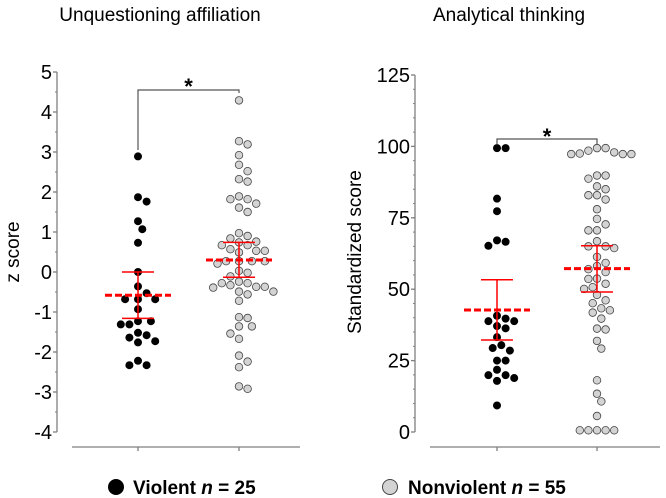  What do you see at coordinates (393, 76) in the screenshot?
I see `y-tick-label: 125` at bounding box center [393, 76].